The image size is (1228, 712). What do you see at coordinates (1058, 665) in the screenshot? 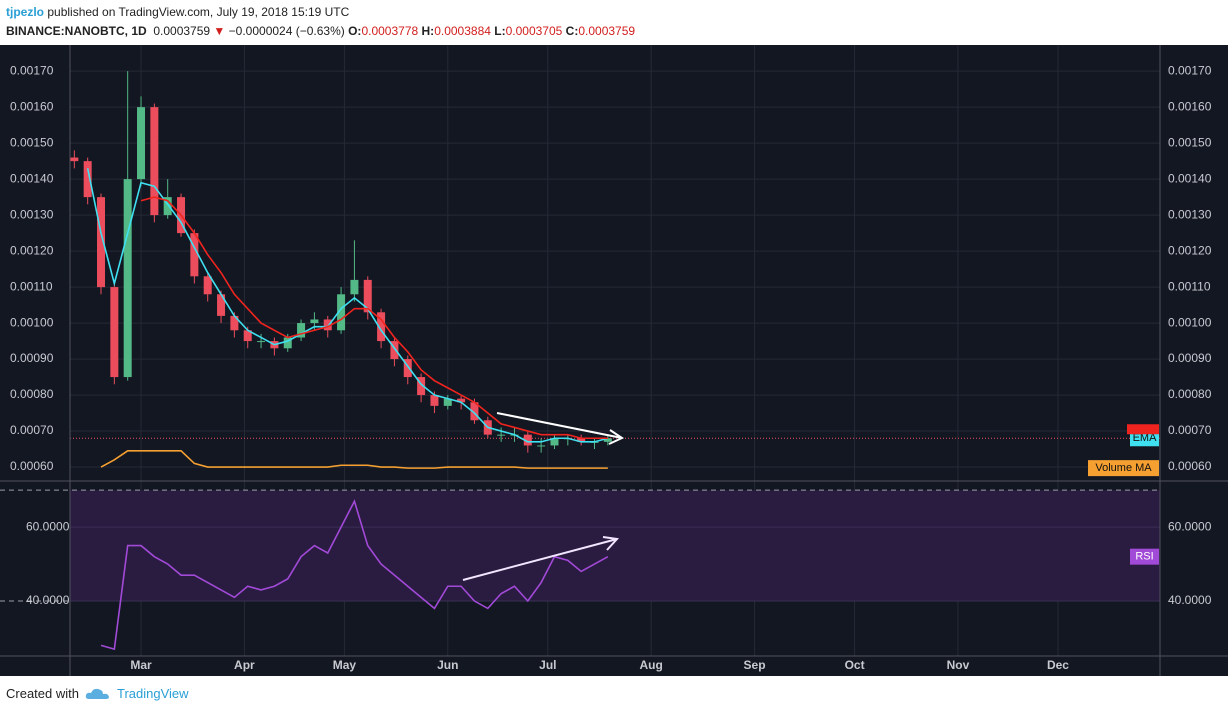
I see `x-tick-label: Dec` at bounding box center [1058, 665].